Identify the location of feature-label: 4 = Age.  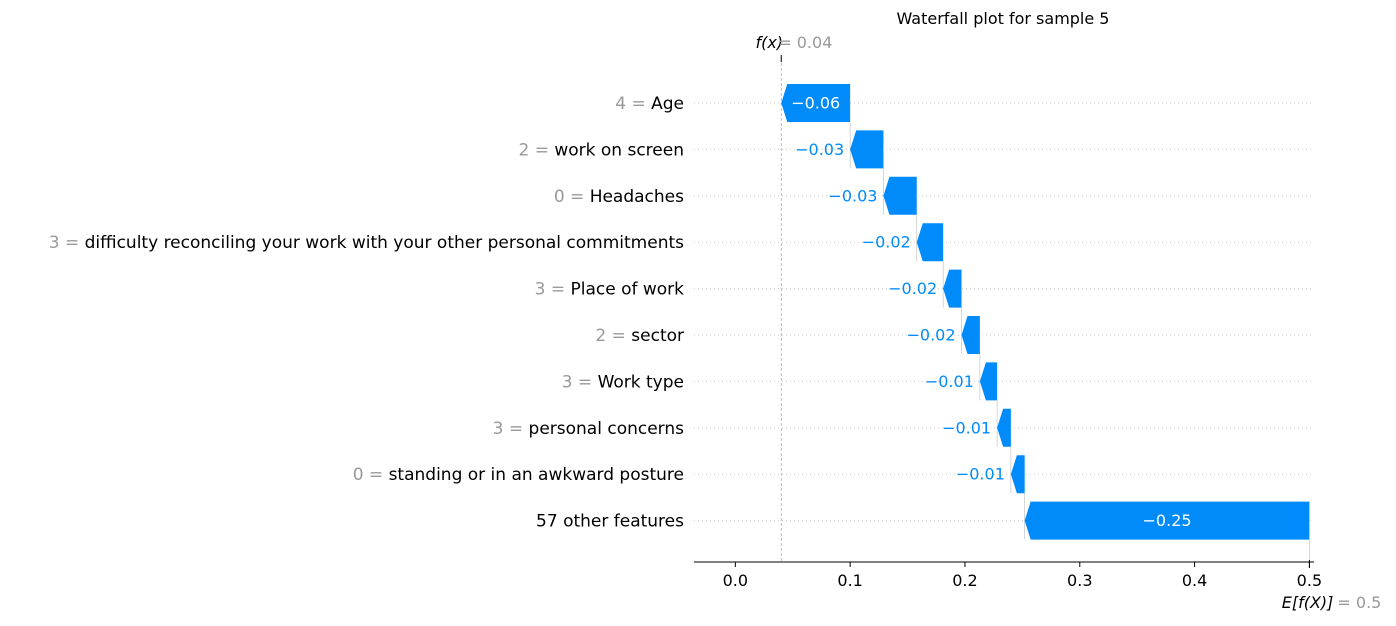
(649, 104).